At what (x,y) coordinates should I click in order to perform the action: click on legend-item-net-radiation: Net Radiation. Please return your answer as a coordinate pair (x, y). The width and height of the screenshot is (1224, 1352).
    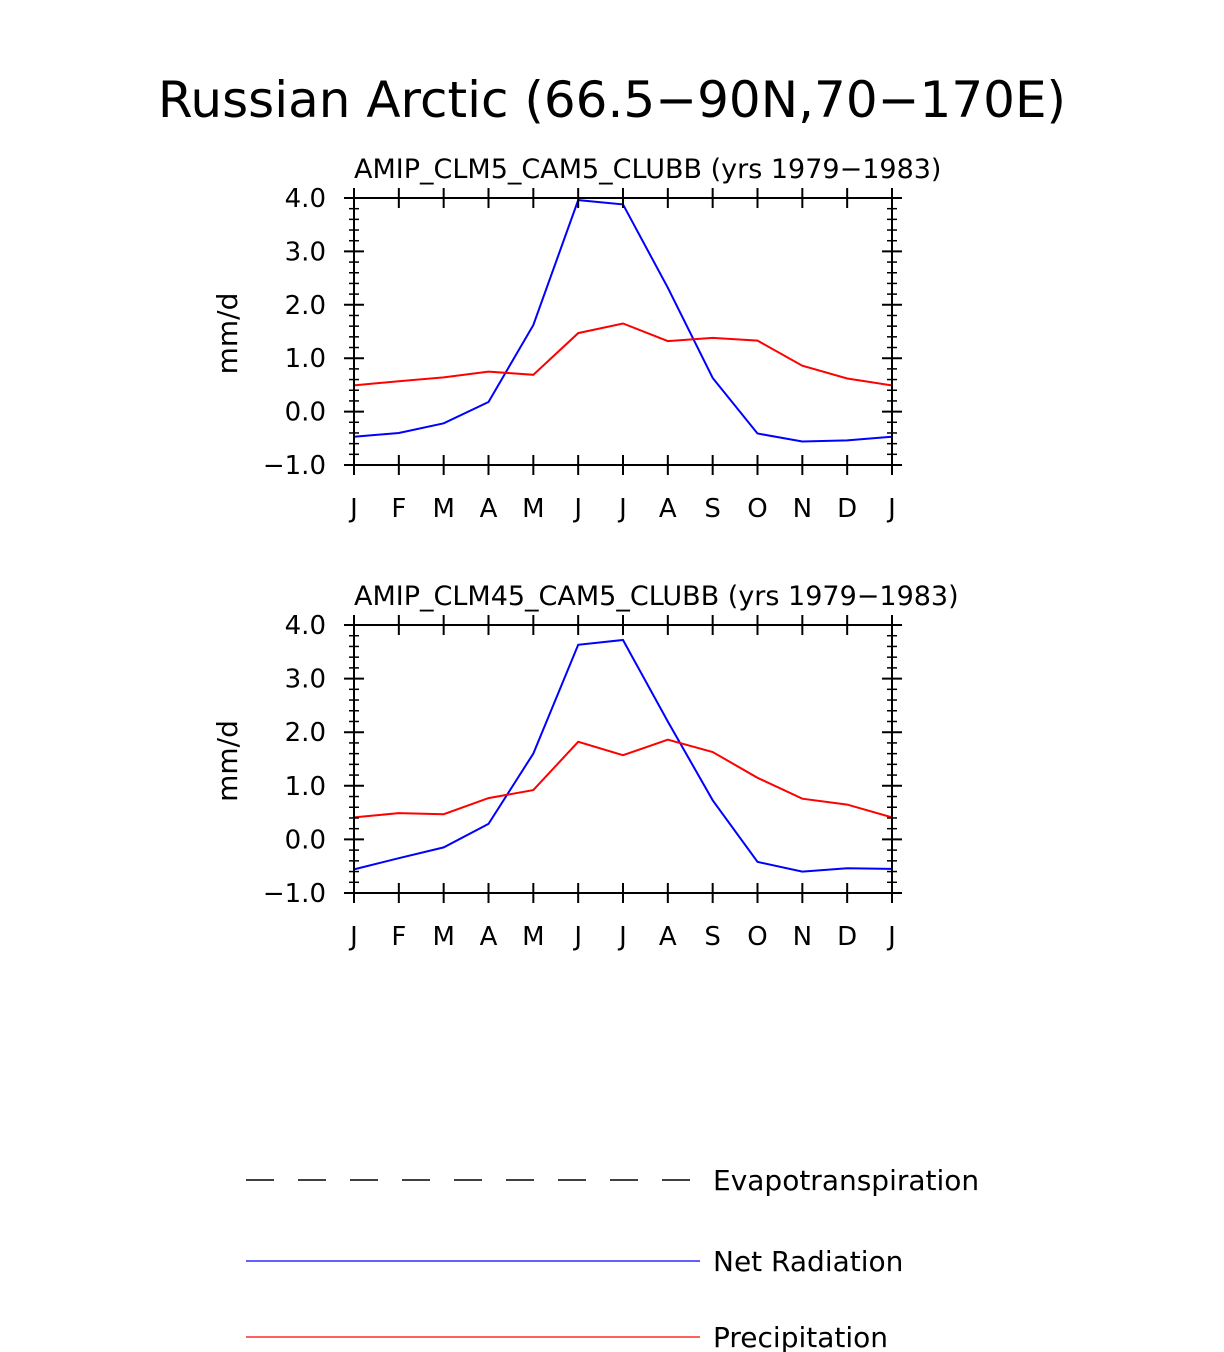
    Looking at the image, I should click on (574, 1261).